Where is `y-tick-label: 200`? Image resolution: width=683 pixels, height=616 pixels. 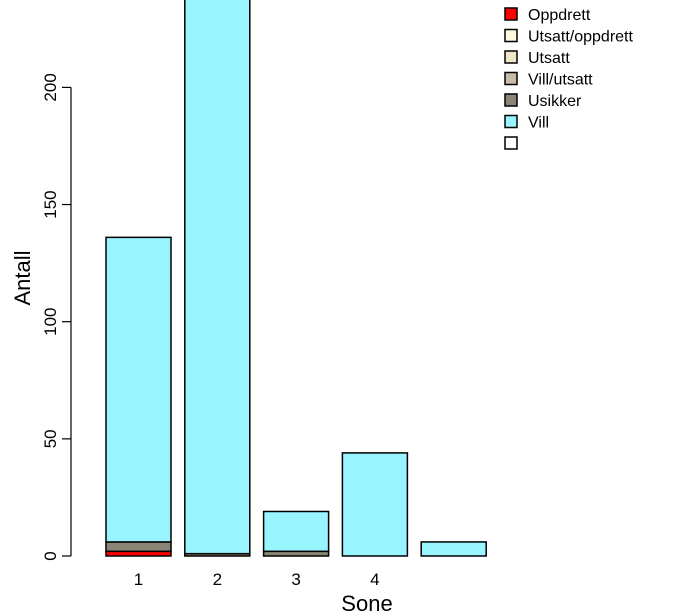 y-tick-label: 200 is located at coordinates (50, 87).